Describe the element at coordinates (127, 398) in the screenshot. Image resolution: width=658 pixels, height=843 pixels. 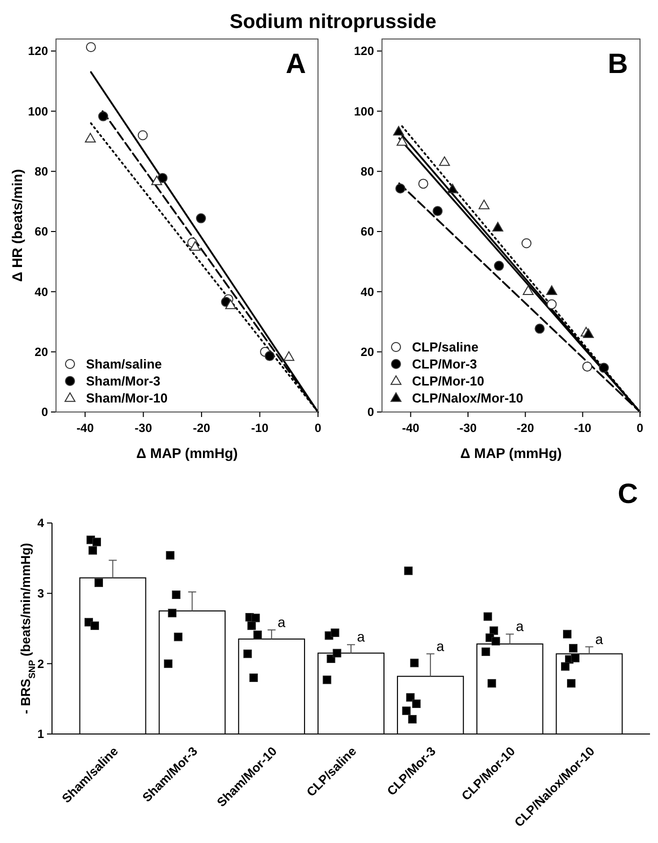
I see `legend-label: Sham/Mor-10` at that location.